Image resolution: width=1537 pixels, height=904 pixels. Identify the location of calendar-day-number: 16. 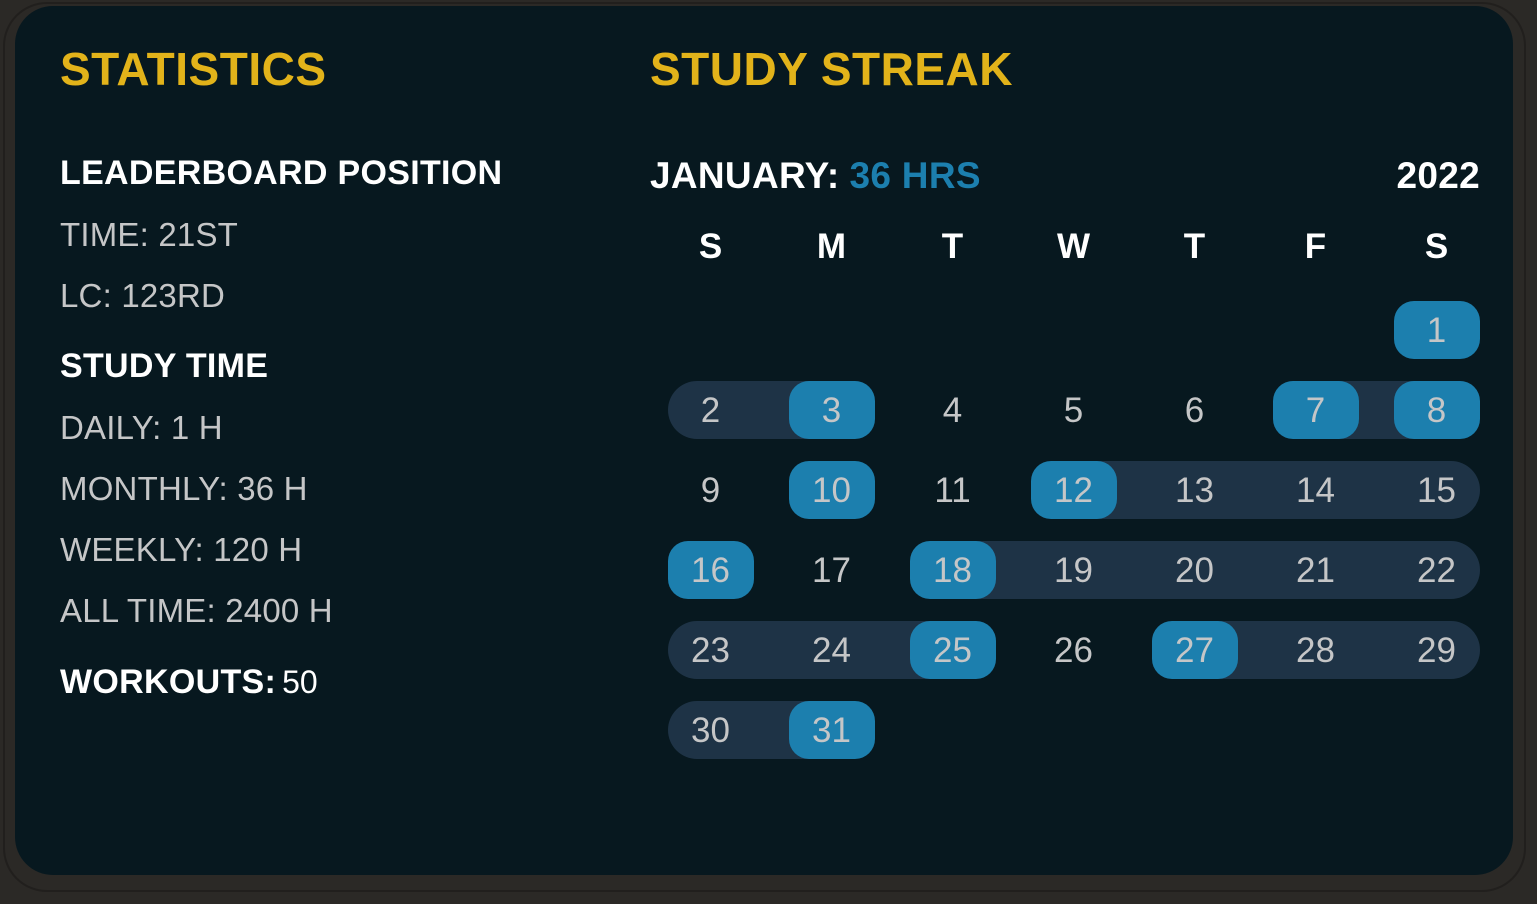
(710, 570).